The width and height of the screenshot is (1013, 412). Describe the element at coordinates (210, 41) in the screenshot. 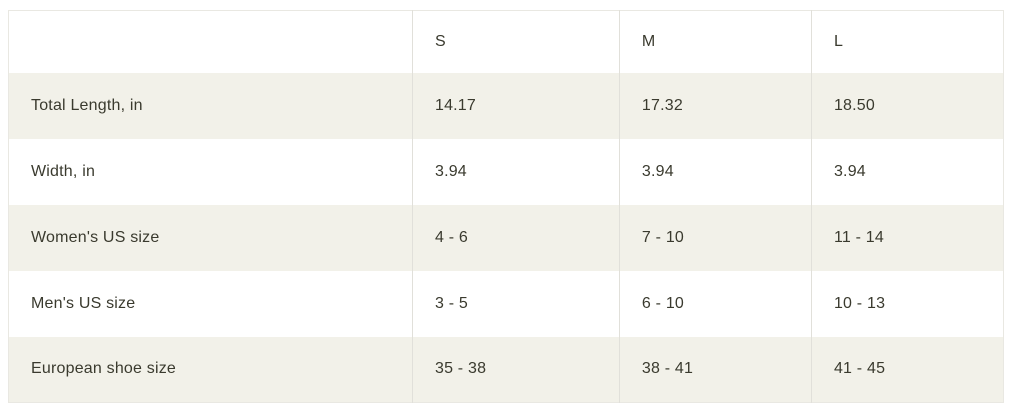

I see `column-header-blank` at that location.